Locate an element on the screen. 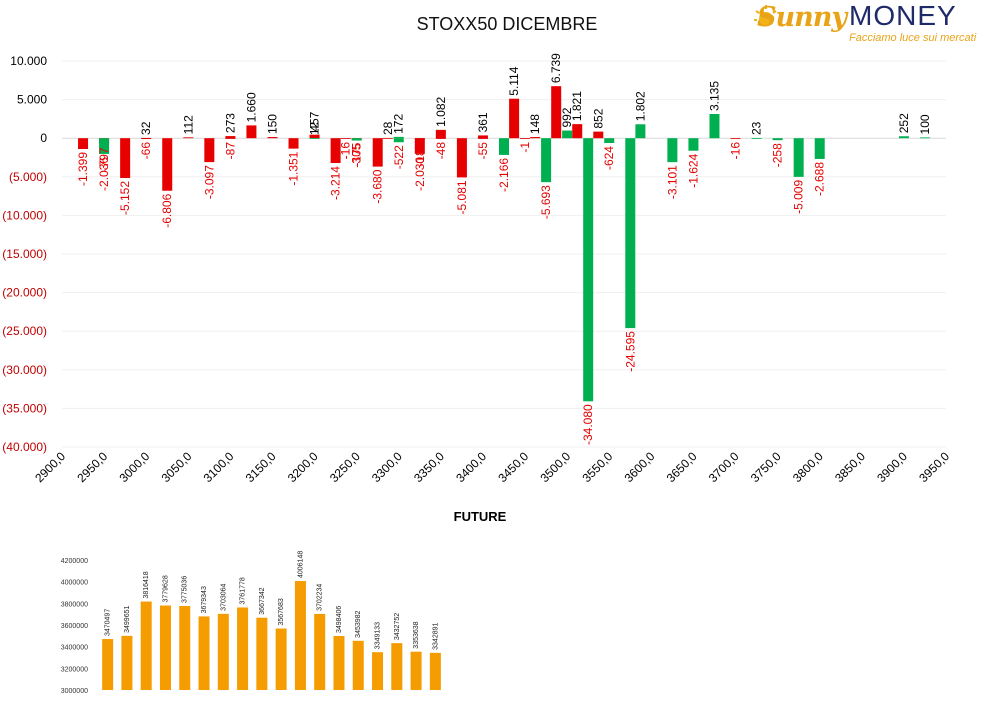  data-label: -797 is located at coordinates (104, 159).